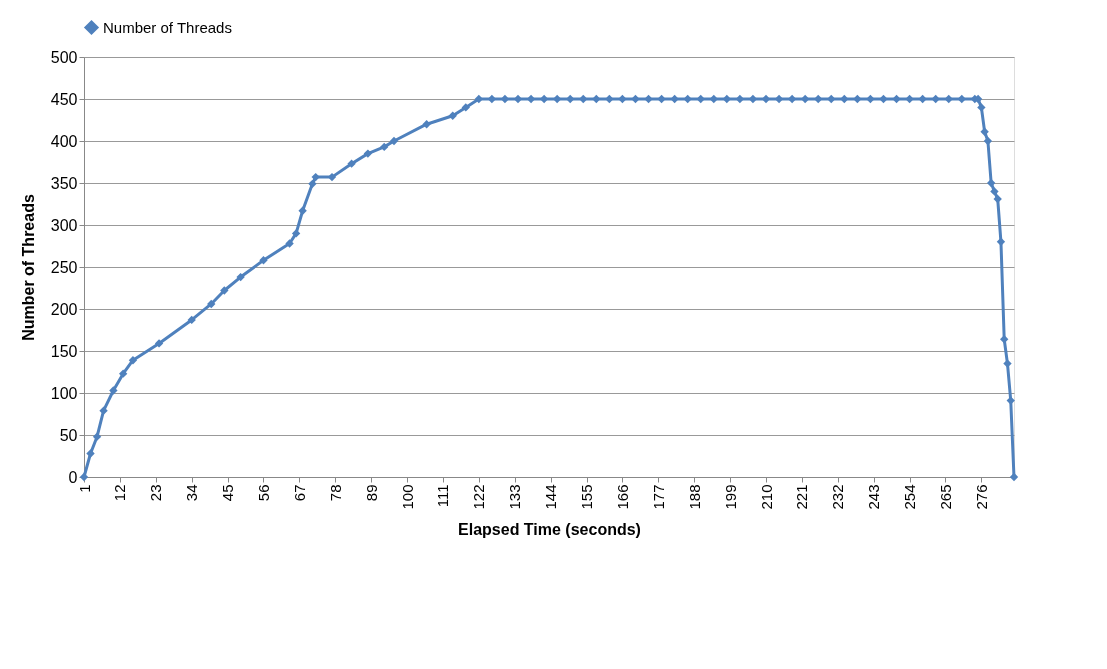  I want to click on x-tick-label: 177, so click(658, 497).